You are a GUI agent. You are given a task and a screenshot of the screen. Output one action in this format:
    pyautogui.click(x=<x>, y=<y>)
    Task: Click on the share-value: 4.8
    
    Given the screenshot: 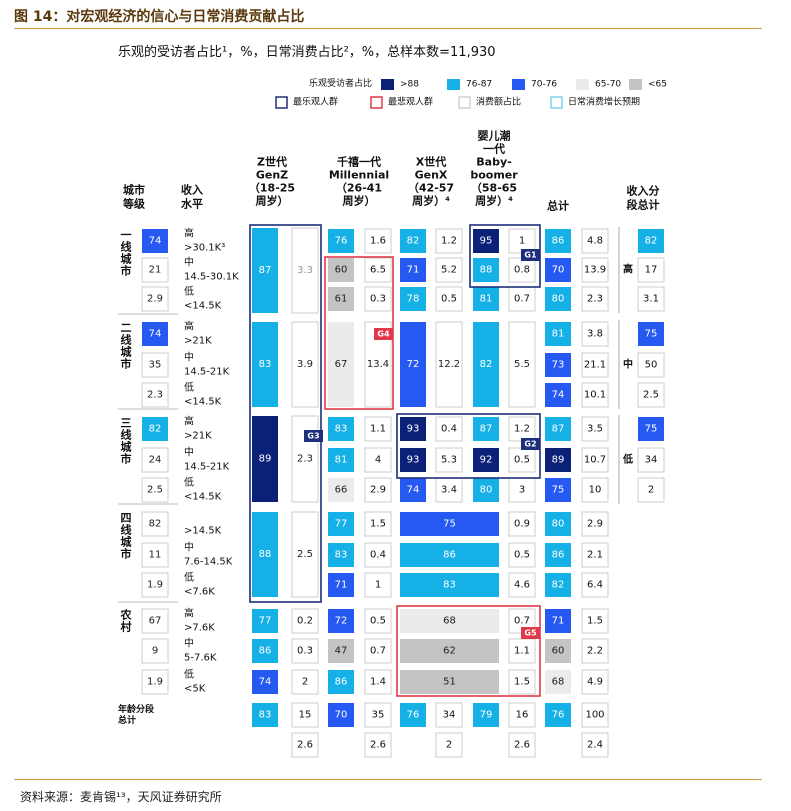 What is the action you would take?
    pyautogui.click(x=595, y=241)
    